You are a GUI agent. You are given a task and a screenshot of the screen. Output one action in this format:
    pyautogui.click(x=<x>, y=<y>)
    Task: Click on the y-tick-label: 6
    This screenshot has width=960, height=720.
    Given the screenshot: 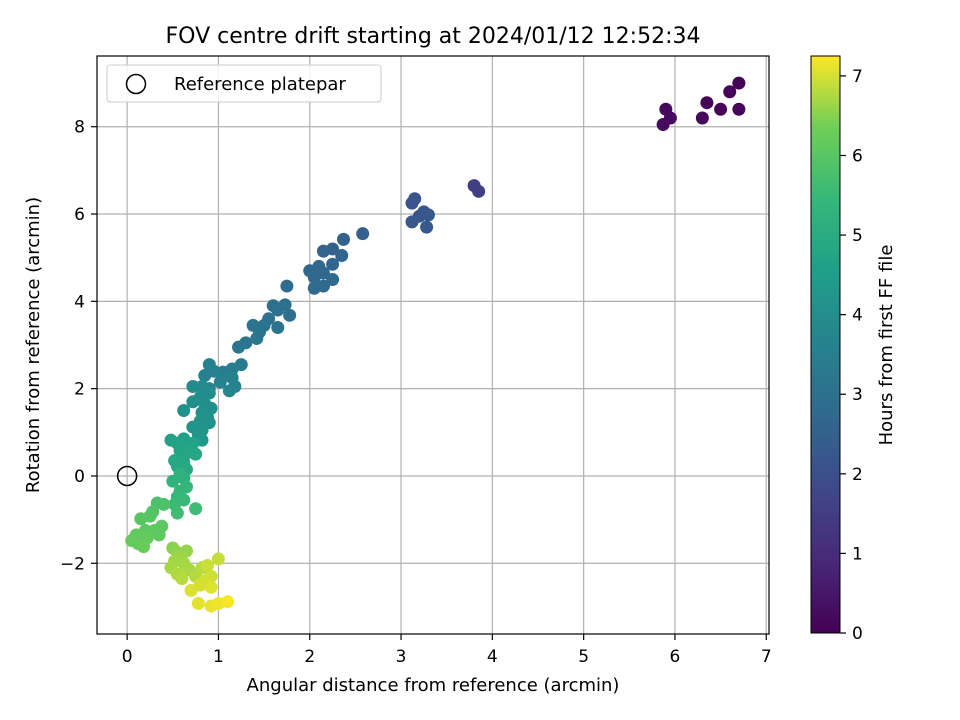 What is the action you would take?
    pyautogui.click(x=79, y=215)
    